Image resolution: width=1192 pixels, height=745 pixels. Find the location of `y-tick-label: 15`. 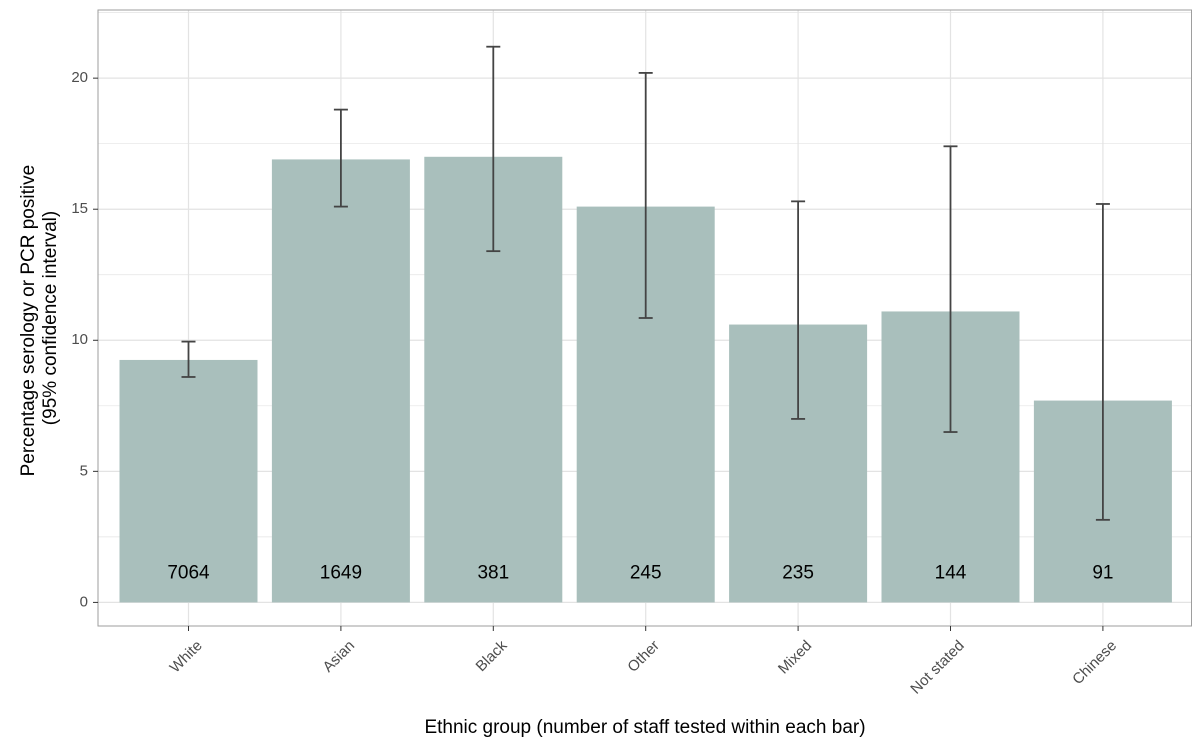

y-tick-label: 15 is located at coordinates (79, 208).